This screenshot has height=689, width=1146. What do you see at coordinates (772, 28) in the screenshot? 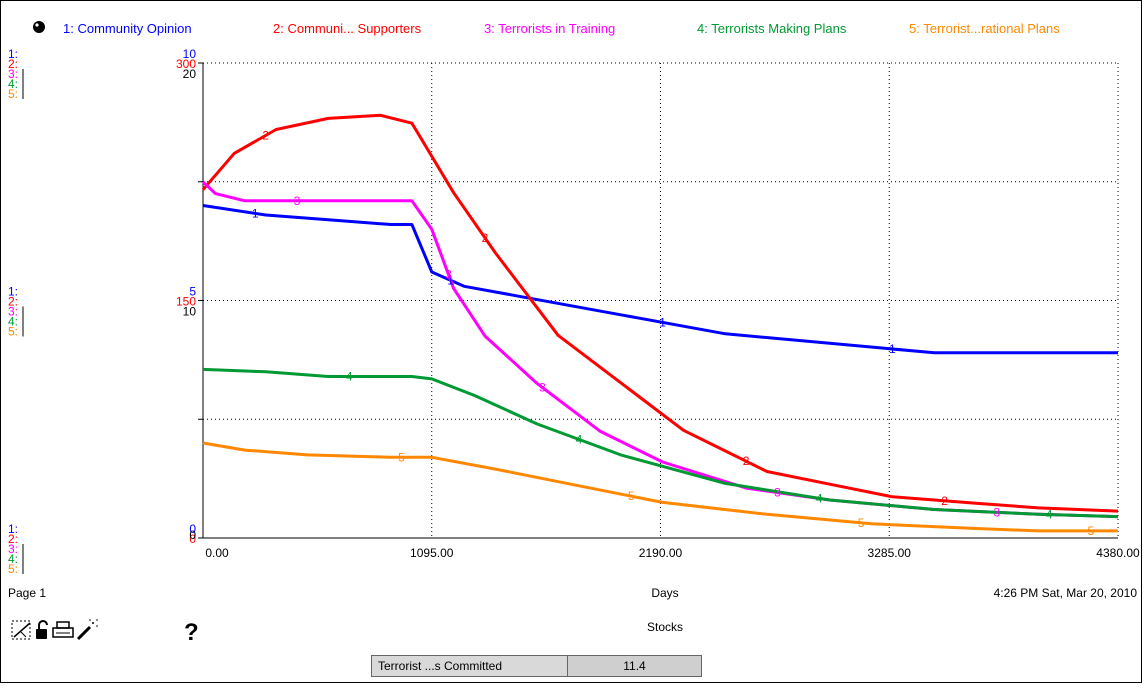
I see `legend-series-4: 4: Terrorists Making Plans` at bounding box center [772, 28].